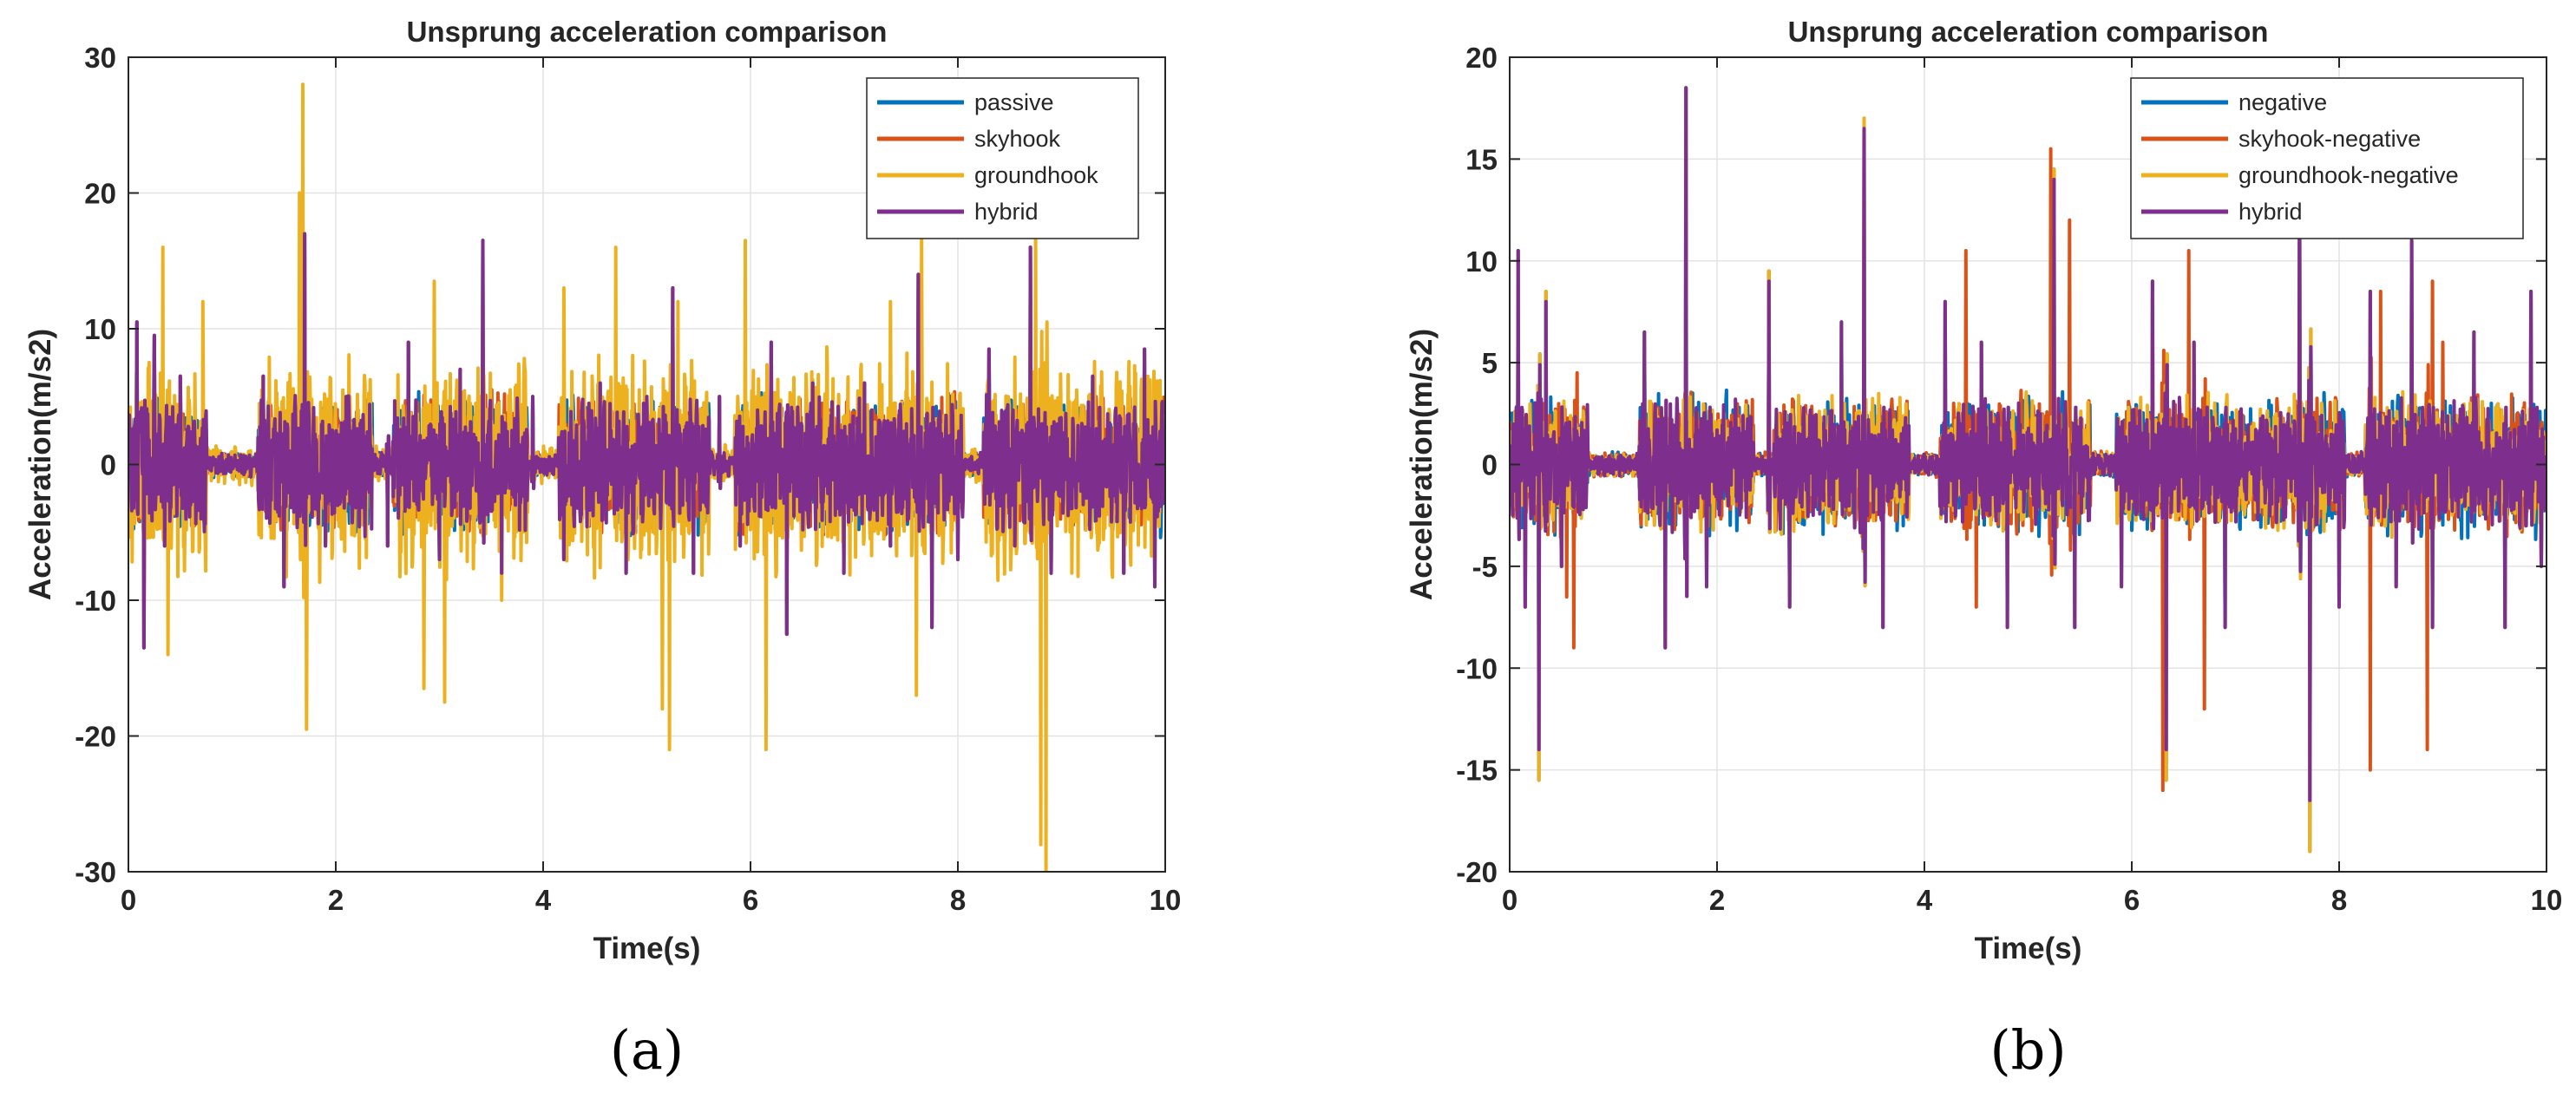  Describe the element at coordinates (95, 872) in the screenshot. I see `y-tick-label: -30` at that location.